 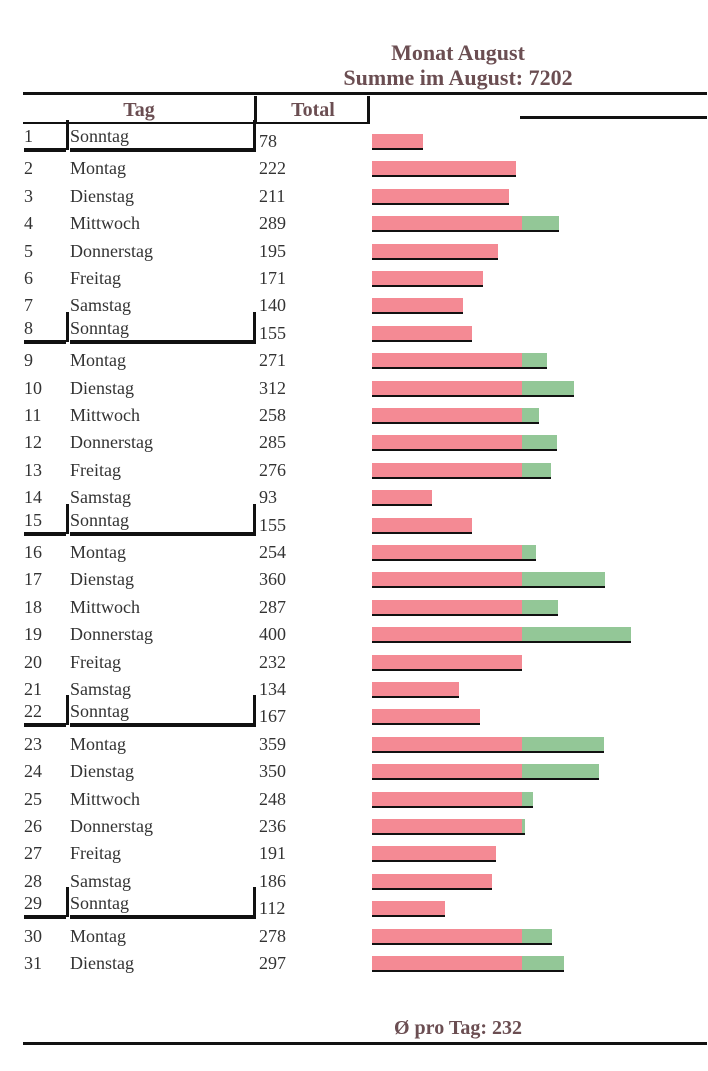 I want to click on day-number: 30, so click(x=33, y=936).